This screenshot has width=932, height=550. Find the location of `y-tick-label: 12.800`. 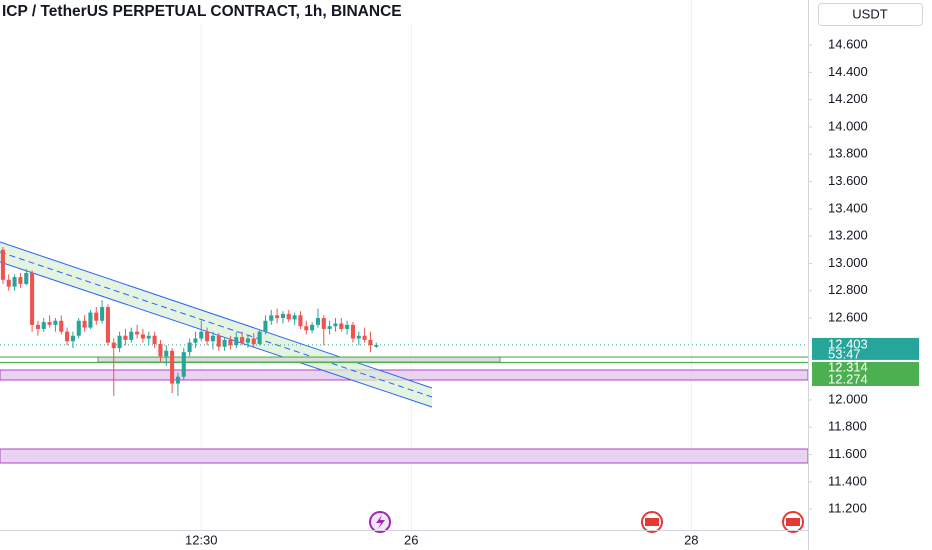

y-tick-label: 12.800 is located at coordinates (848, 289).